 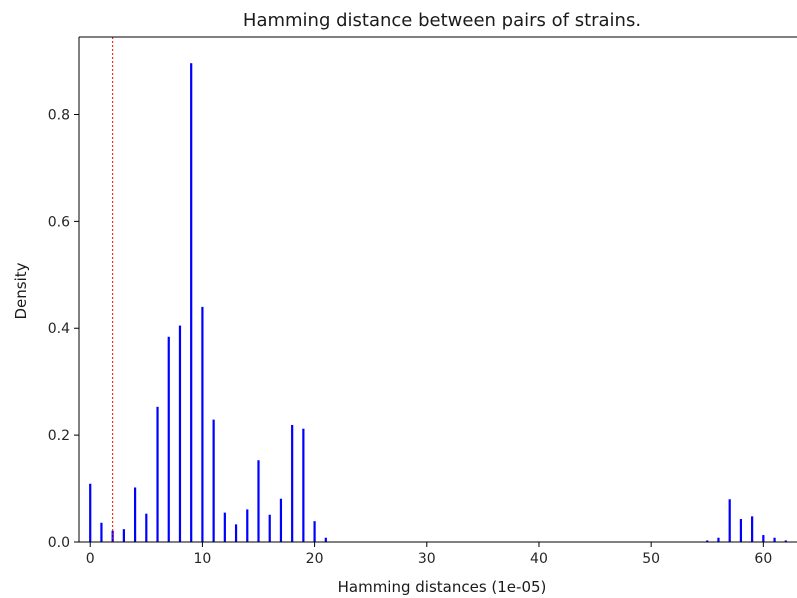 I want to click on x-tick-label: 0, so click(x=90, y=559).